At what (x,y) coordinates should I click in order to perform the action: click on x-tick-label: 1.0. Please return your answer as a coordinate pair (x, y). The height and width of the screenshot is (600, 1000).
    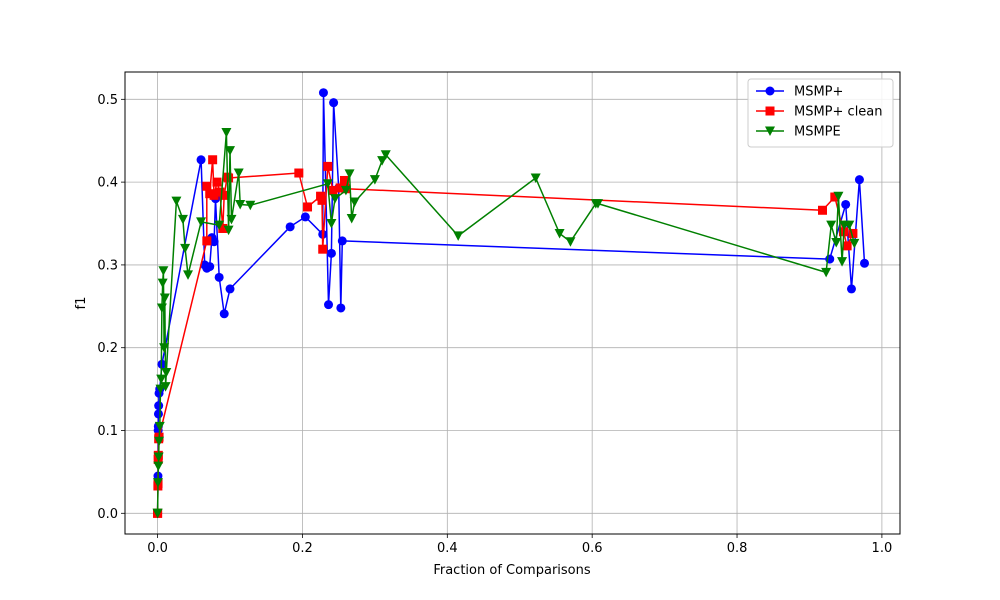
    Looking at the image, I should click on (882, 548).